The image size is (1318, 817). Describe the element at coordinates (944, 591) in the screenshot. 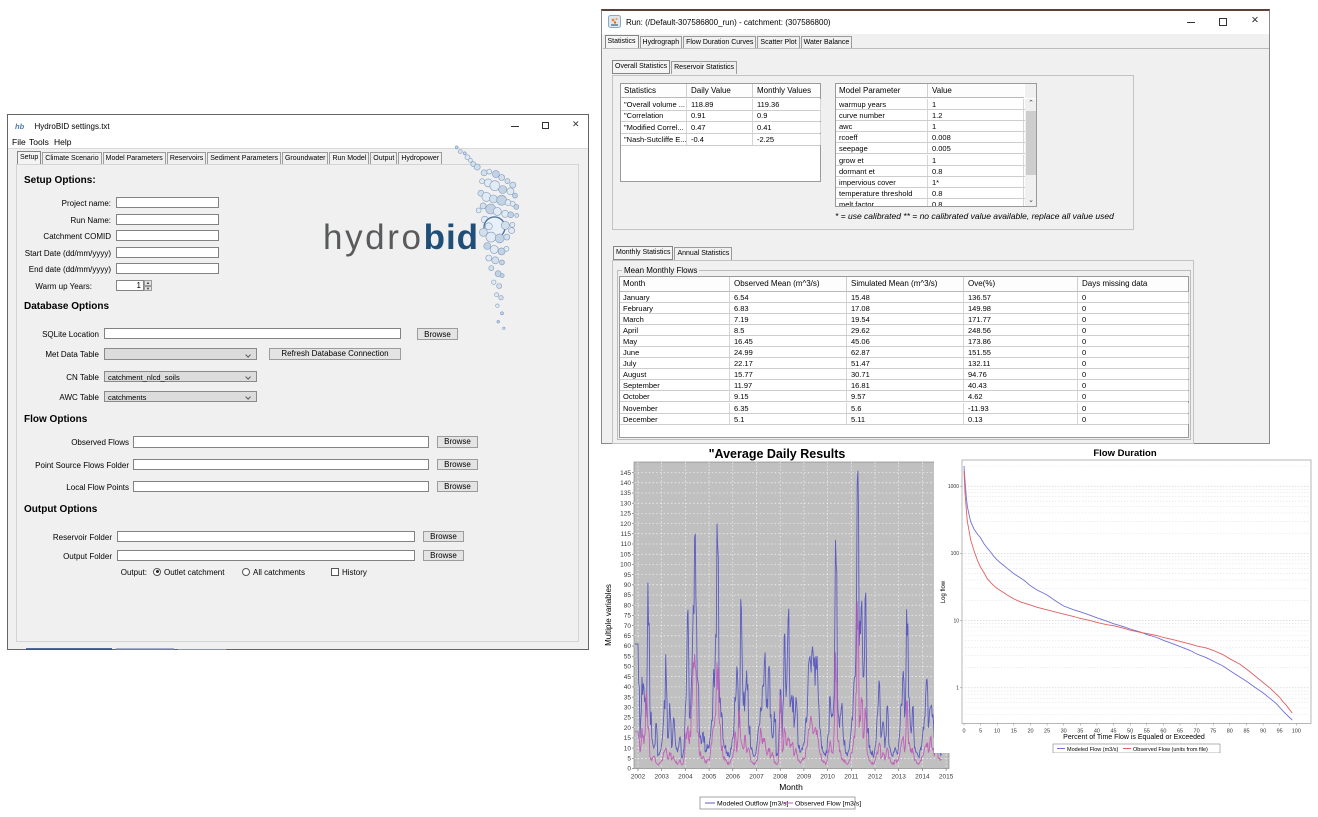

I see `svg-text: Log flow` at that location.